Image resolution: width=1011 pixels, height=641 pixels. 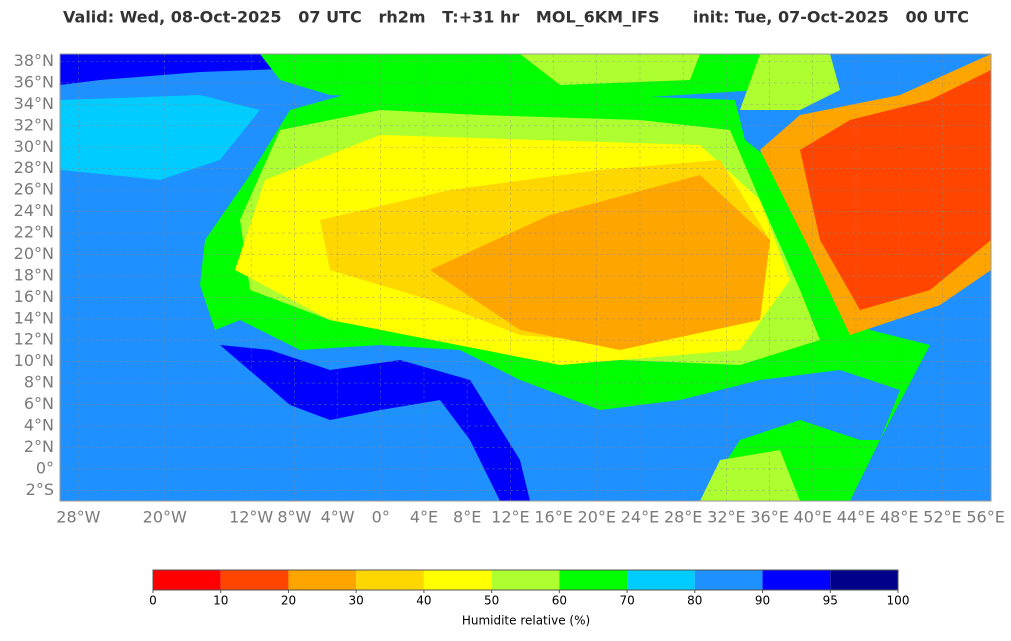 I want to click on lon-label: 4°W, so click(x=338, y=517).